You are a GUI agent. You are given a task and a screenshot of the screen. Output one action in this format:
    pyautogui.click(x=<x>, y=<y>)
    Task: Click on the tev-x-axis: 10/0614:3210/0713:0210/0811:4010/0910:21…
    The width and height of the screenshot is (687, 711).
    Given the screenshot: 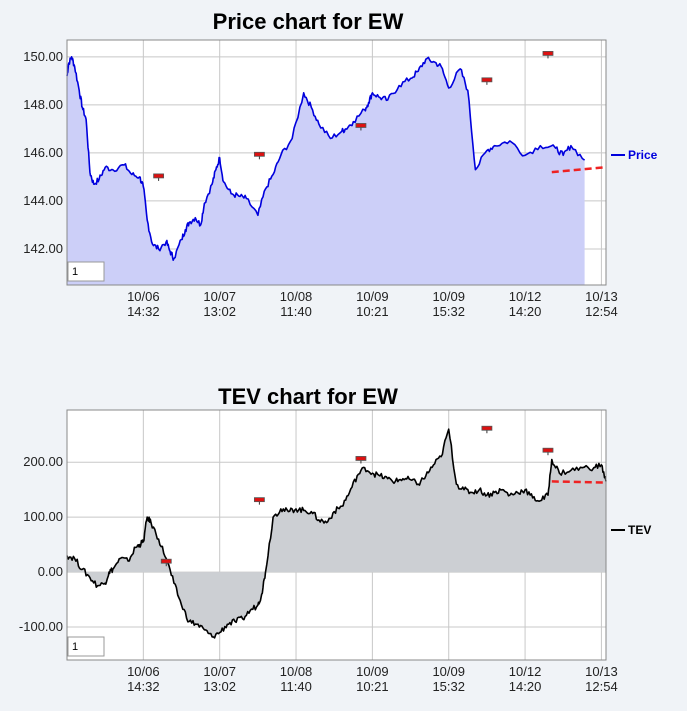 What is the action you would take?
    pyautogui.click(x=372, y=679)
    